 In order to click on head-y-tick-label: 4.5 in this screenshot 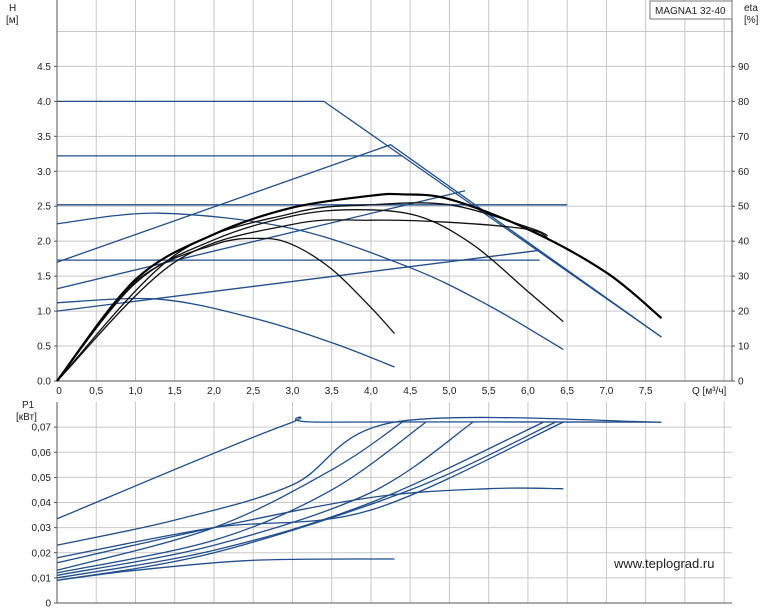, I will do `click(44, 67)`.